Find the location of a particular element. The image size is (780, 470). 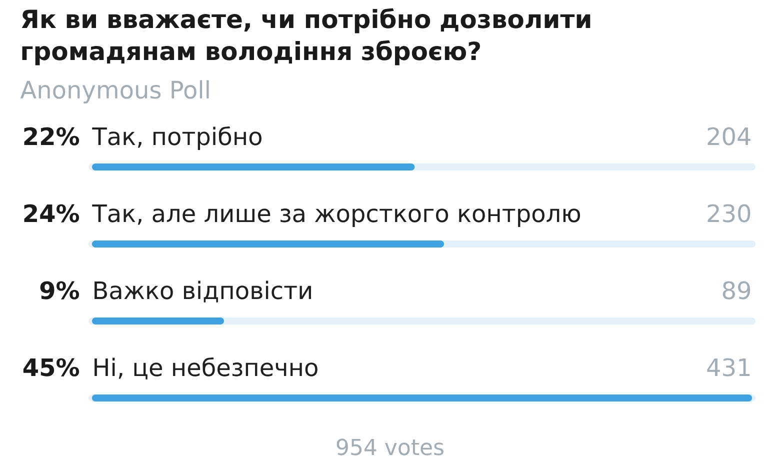

text: 954 votes is located at coordinates (390, 447).